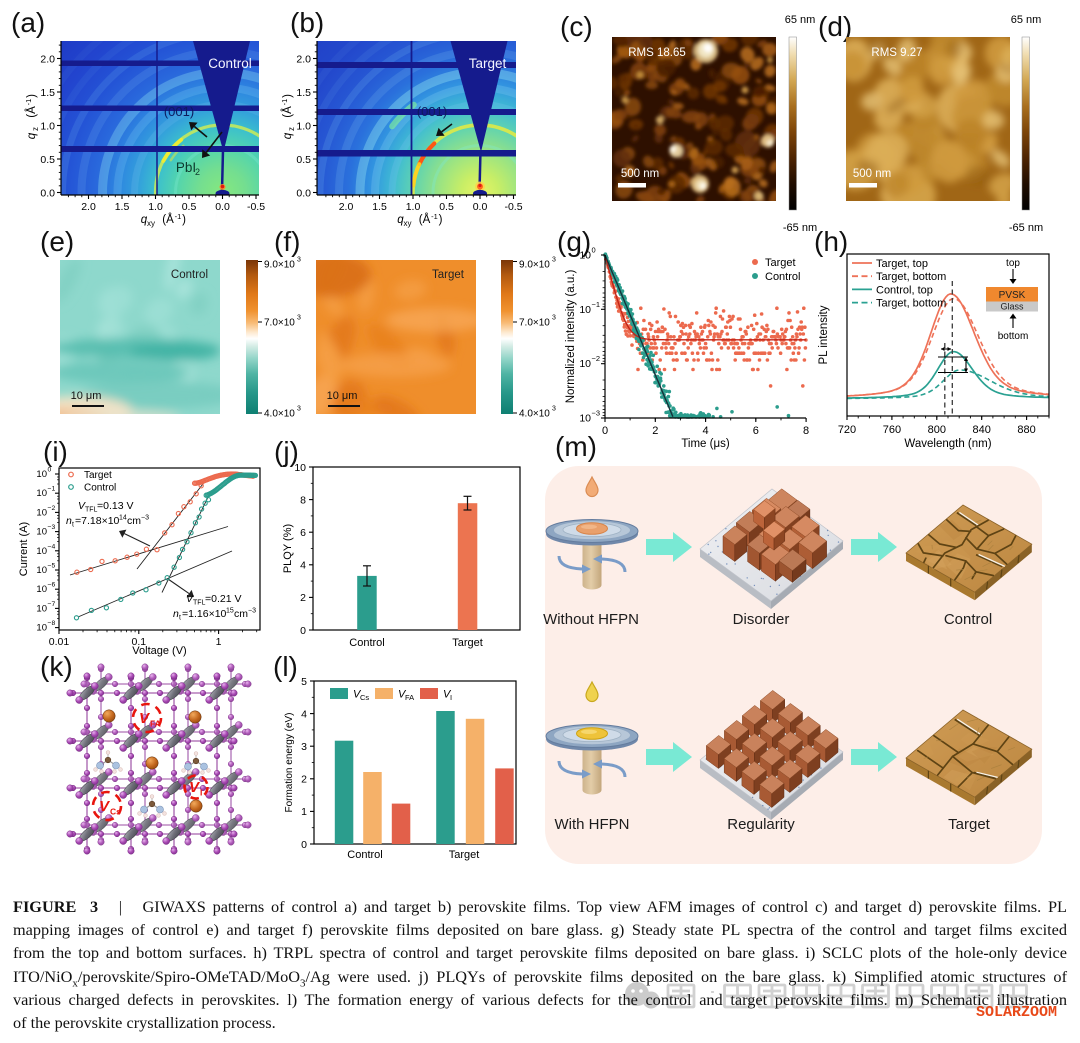 This screenshot has width=1080, height=1043. What do you see at coordinates (186, 167) in the screenshot?
I see `svg-text: PbI` at bounding box center [186, 167].